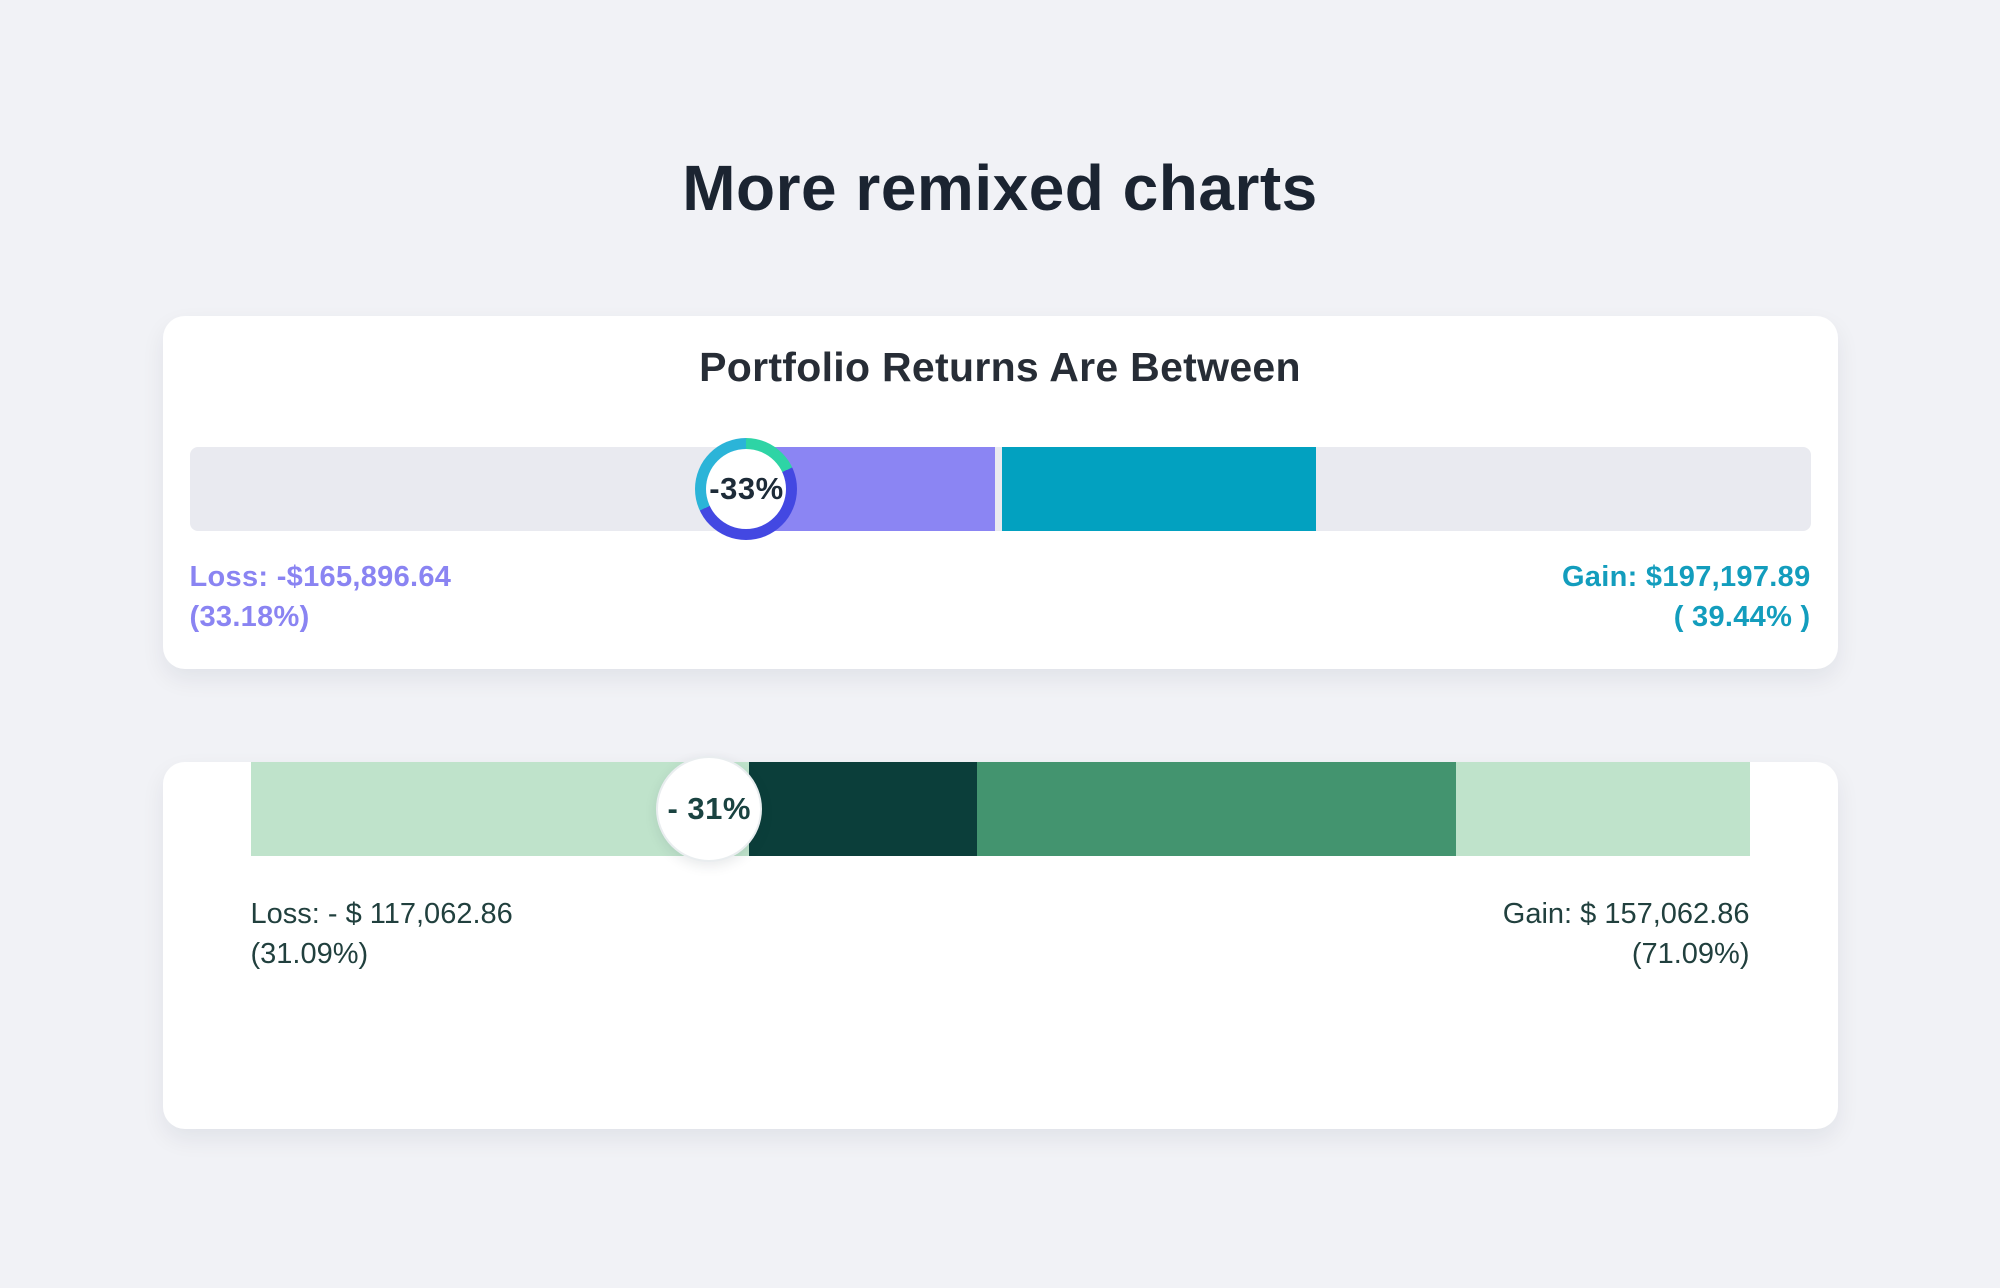 This screenshot has height=1288, width=2000. I want to click on page-title: More remixed charts, so click(1000, 188).